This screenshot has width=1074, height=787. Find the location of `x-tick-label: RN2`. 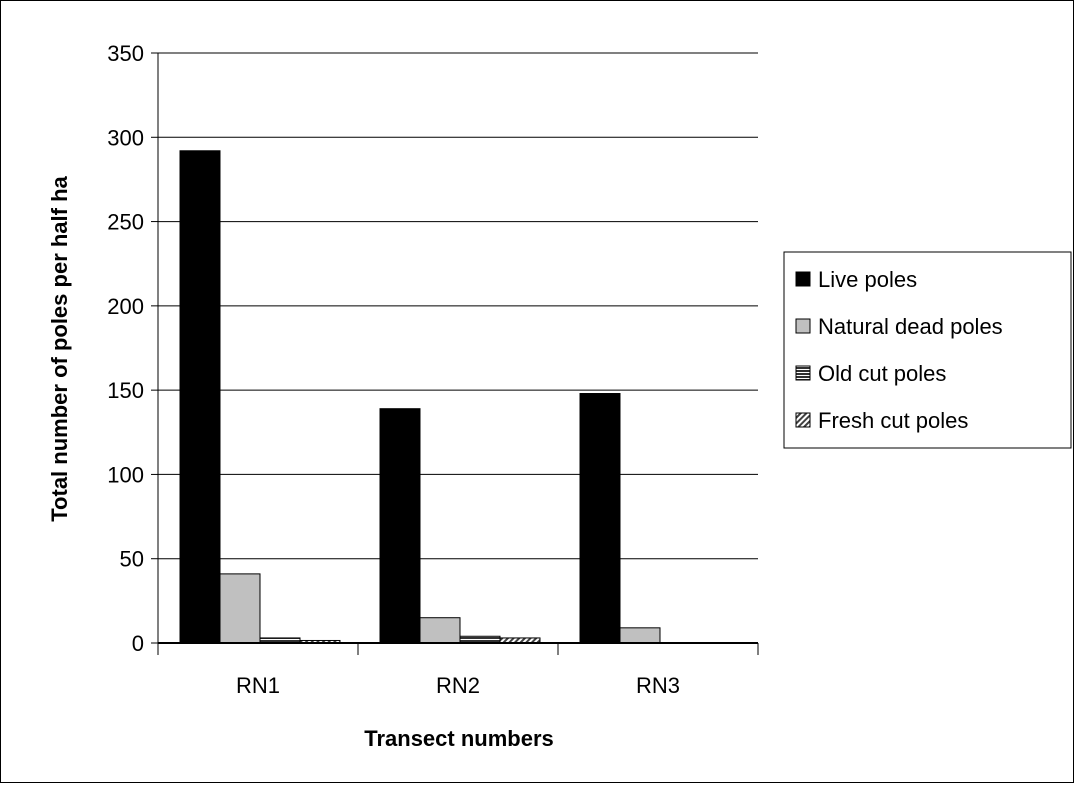

x-tick-label: RN2 is located at coordinates (458, 685).